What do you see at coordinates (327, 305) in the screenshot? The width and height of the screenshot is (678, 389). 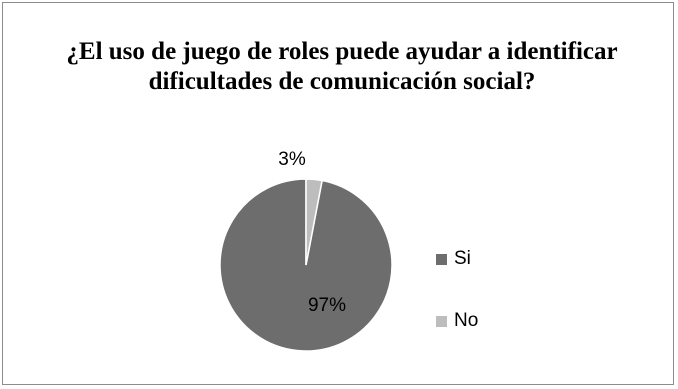 I see `data-label-si: 97%` at bounding box center [327, 305].